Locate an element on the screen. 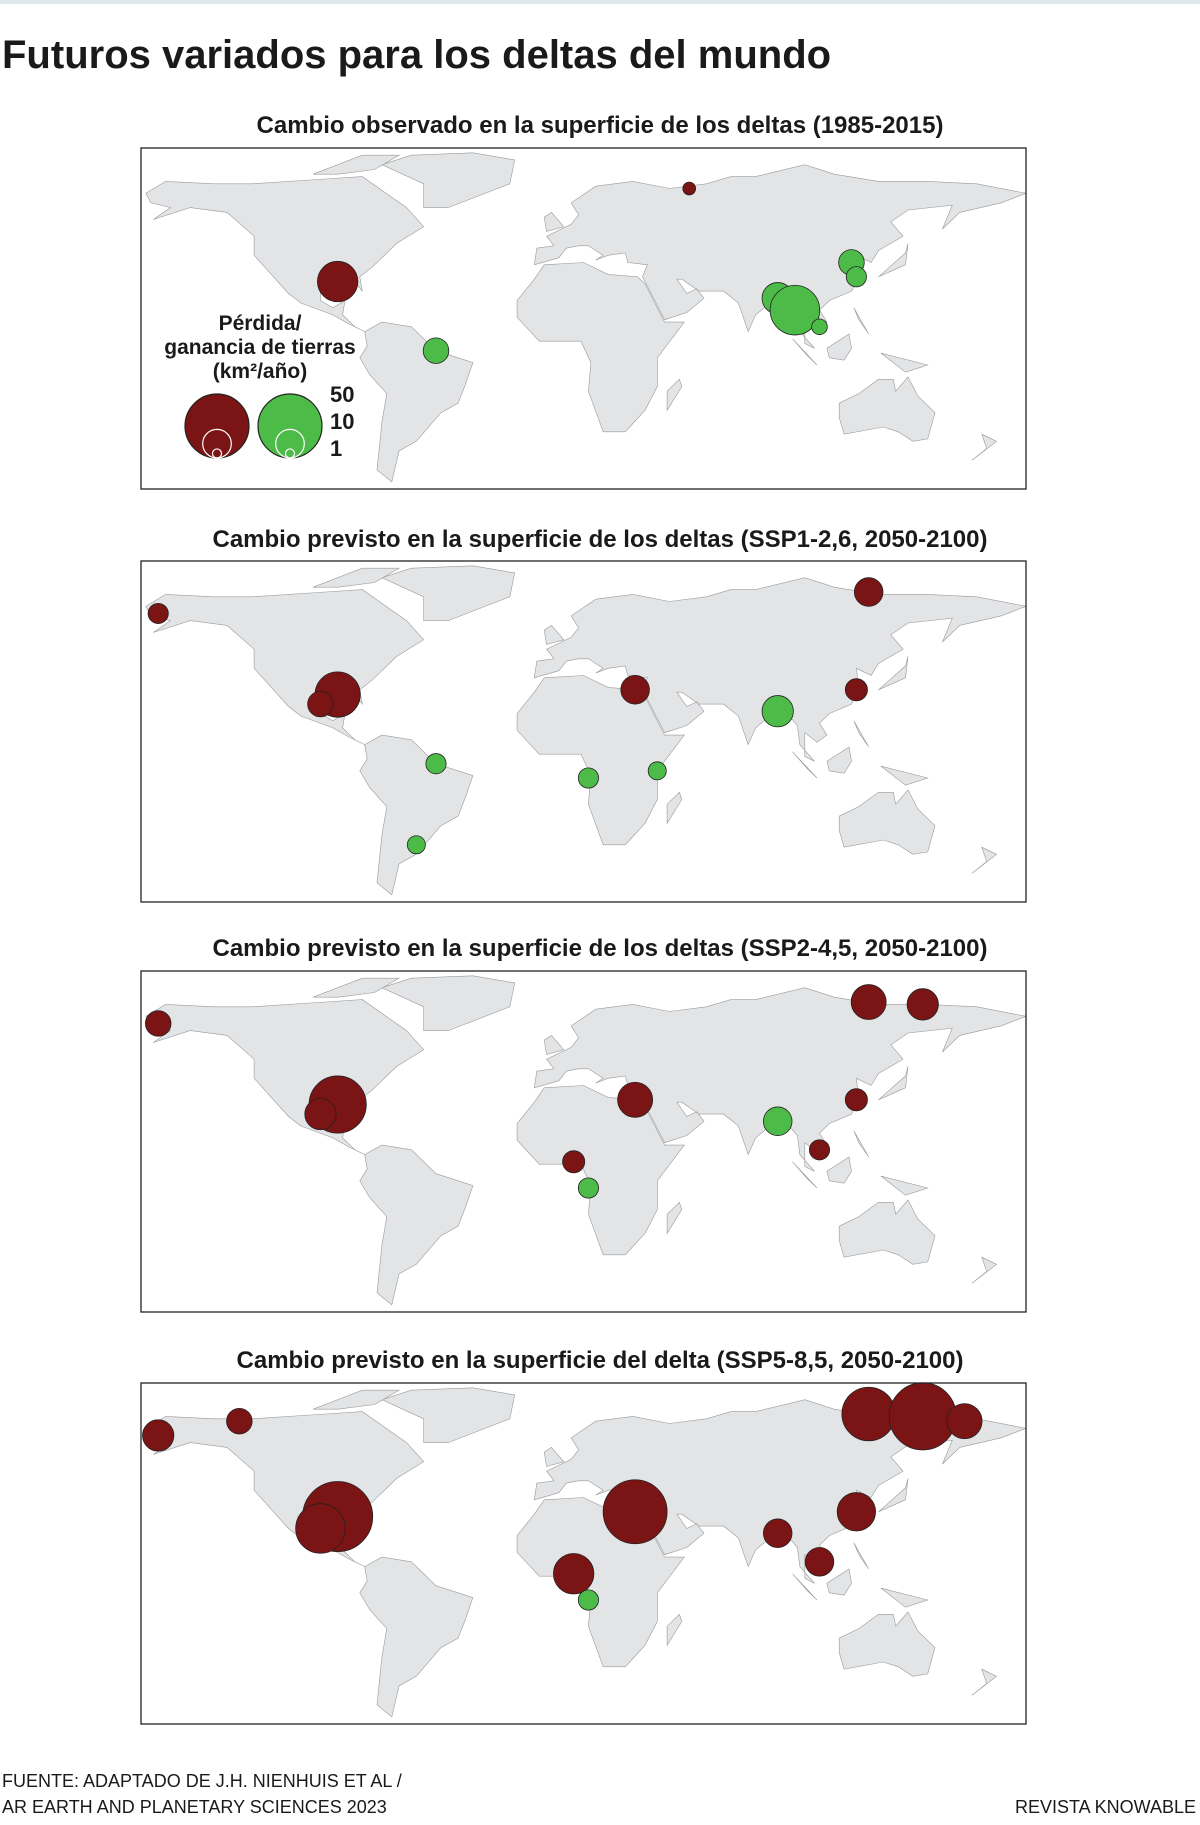 The width and height of the screenshot is (1200, 1825). source-2: AR EARTH AND PLANETARY SCIENCES 2023 is located at coordinates (194, 1807).